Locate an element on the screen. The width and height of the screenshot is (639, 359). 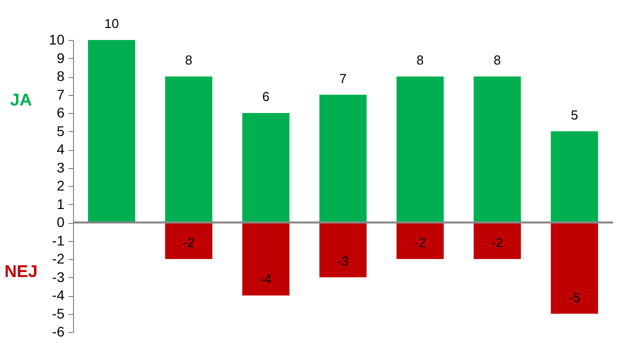
data-label: 6 is located at coordinates (266, 96).